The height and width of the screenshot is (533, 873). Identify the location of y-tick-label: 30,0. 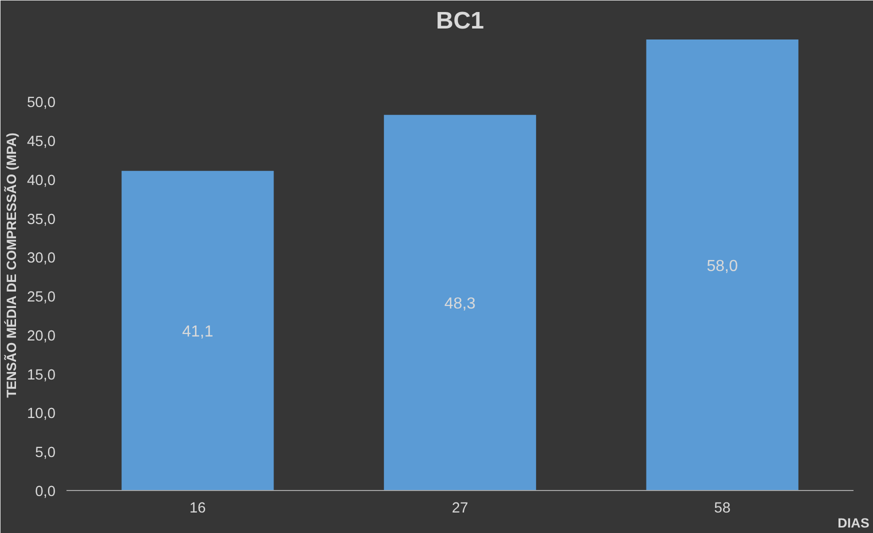
(41, 258).